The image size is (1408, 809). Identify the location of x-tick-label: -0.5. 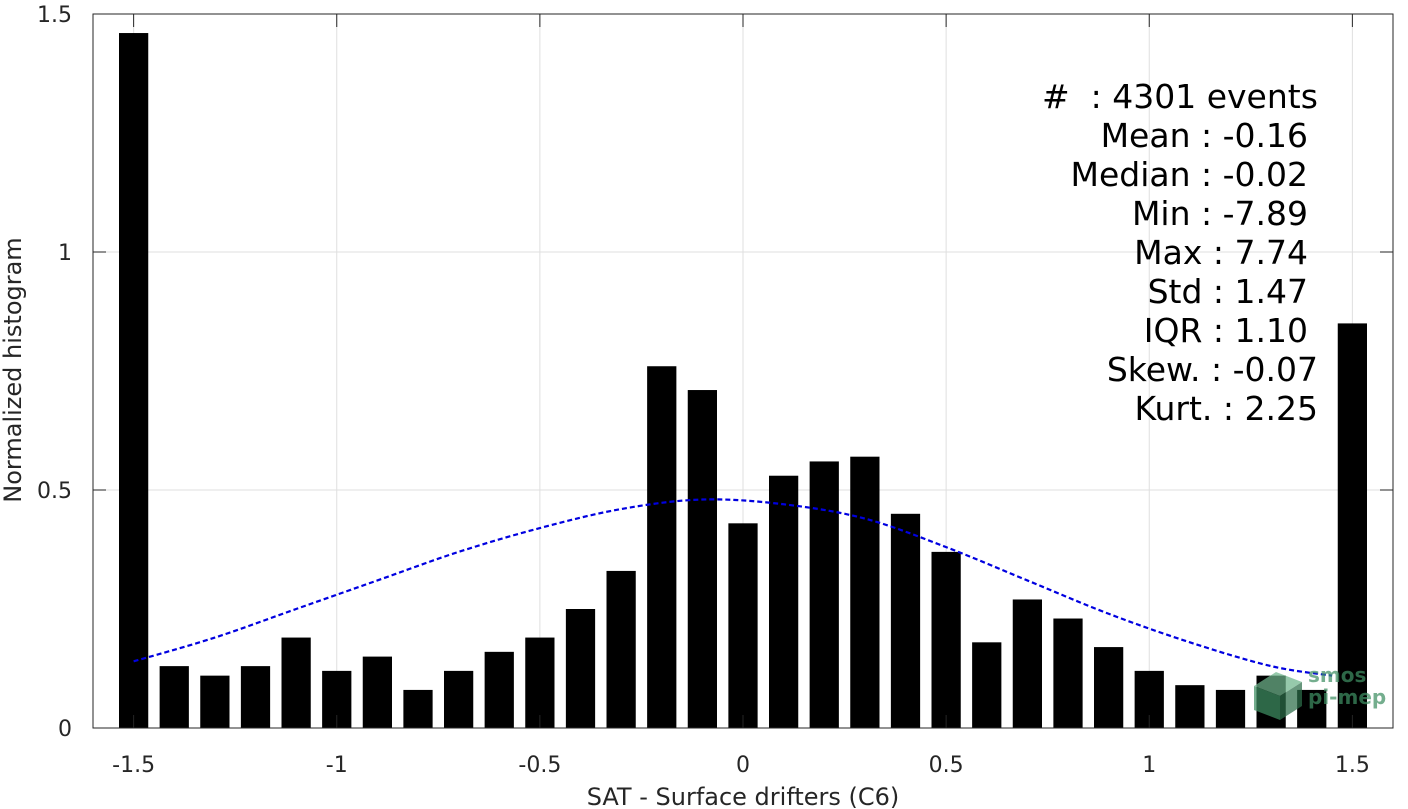
(539, 765).